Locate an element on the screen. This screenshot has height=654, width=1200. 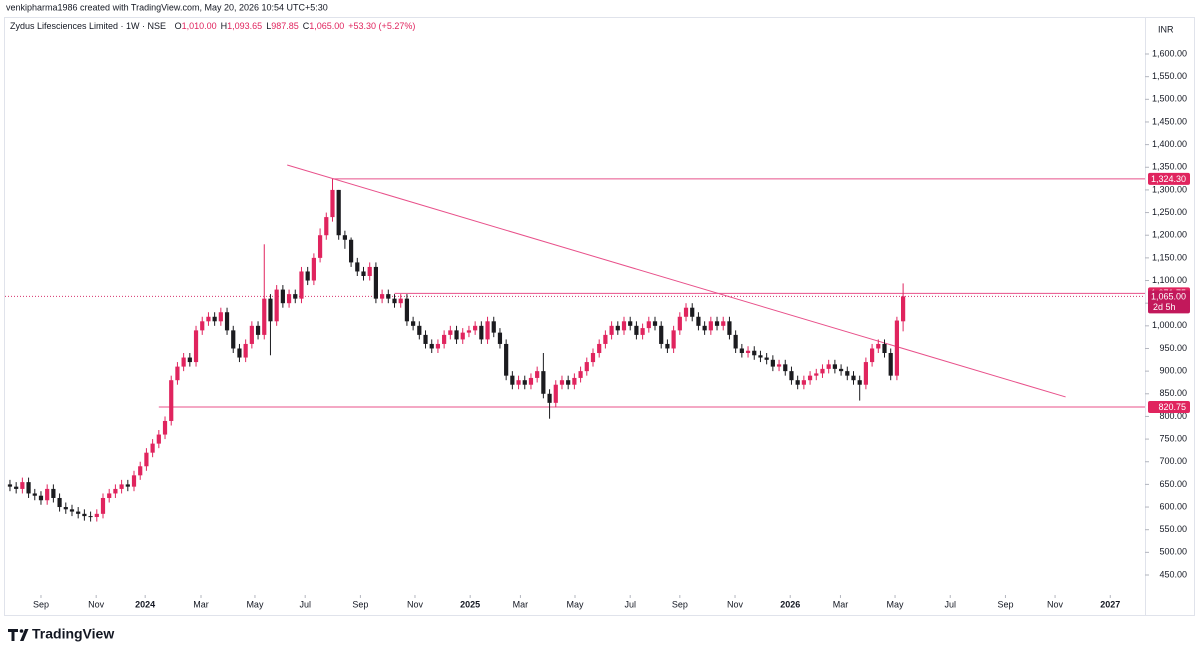
x-tick-label: Mar is located at coordinates (521, 604).